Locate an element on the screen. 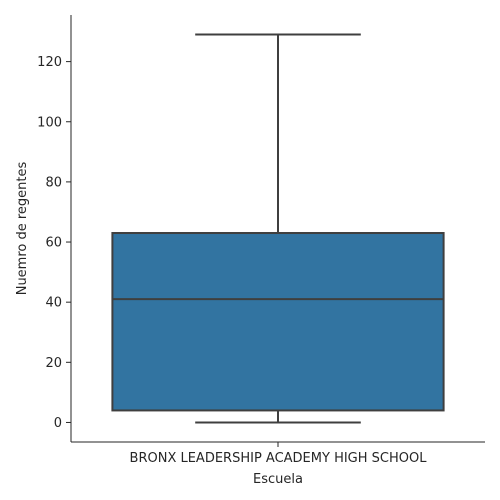 This screenshot has height=500, width=500. y-tick-label: 100 is located at coordinates (49, 122).